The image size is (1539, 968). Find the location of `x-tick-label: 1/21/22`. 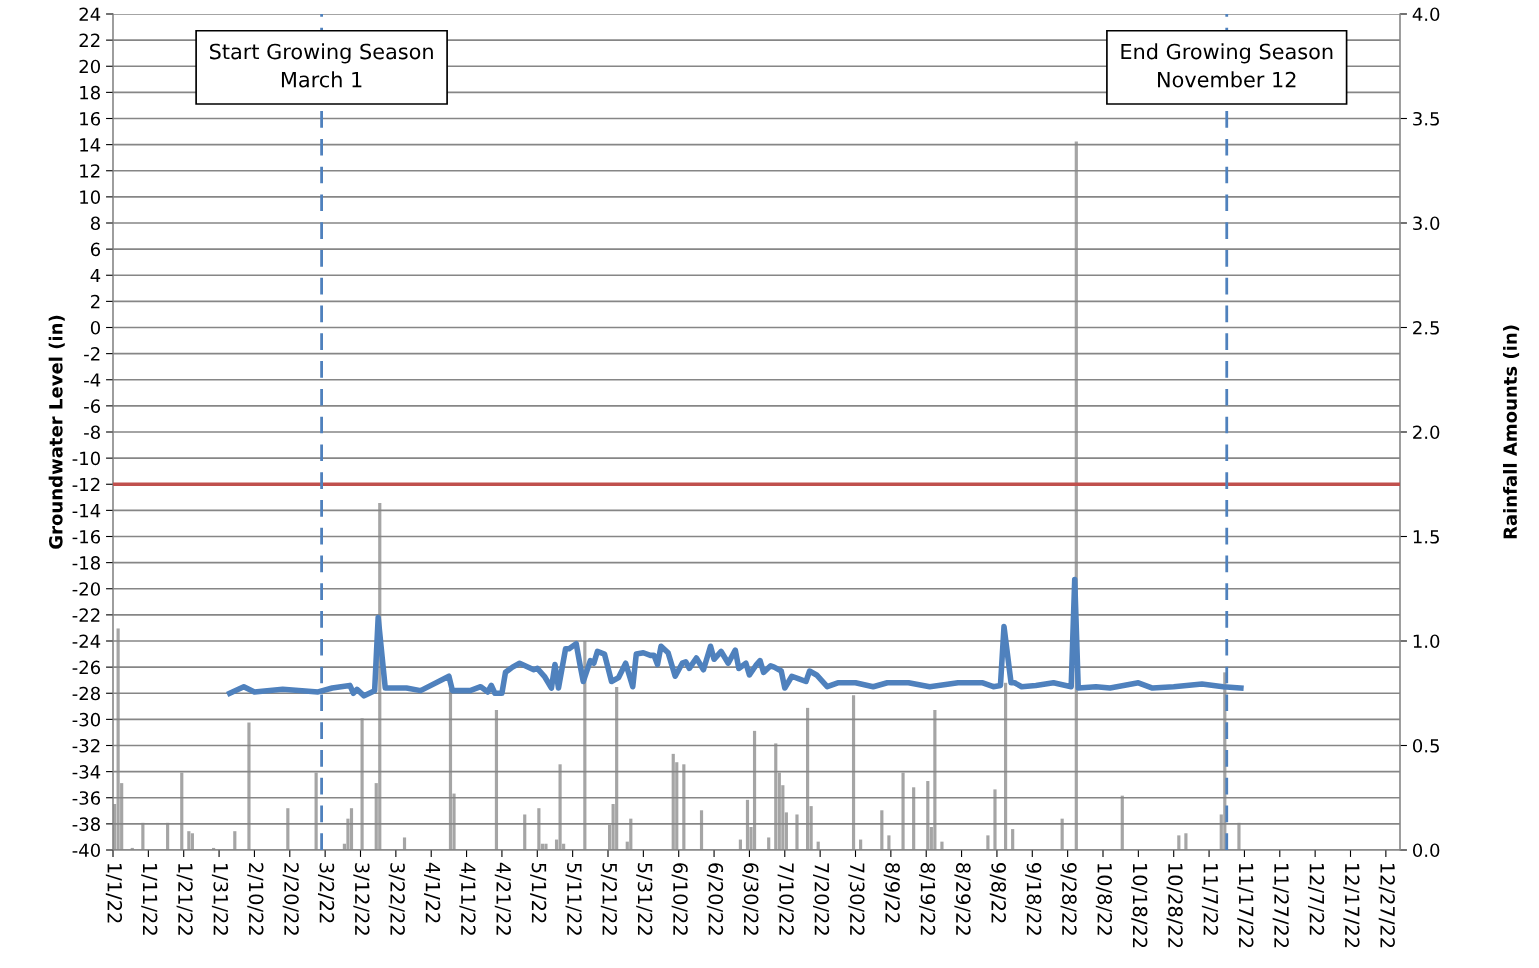

x-tick-label: 1/21/22 is located at coordinates (184, 899).